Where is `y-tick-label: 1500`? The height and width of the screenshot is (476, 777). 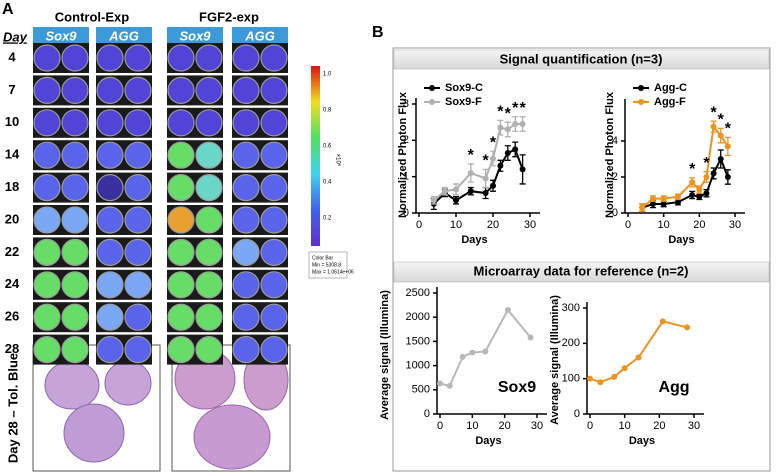
y-tick-label: 1500 is located at coordinates (418, 341).